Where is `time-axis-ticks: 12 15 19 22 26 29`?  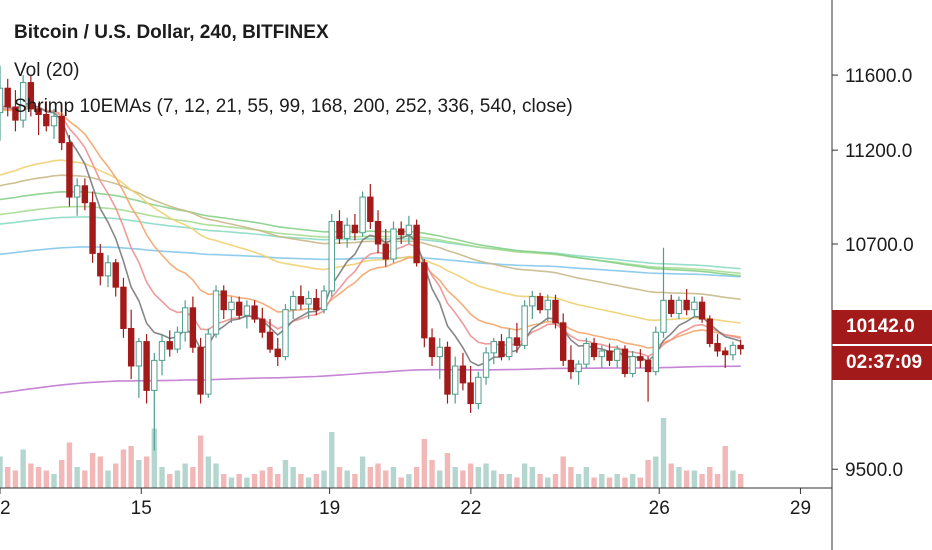
time-axis-ticks: 12 15 19 22 26 29 is located at coordinates (405, 503).